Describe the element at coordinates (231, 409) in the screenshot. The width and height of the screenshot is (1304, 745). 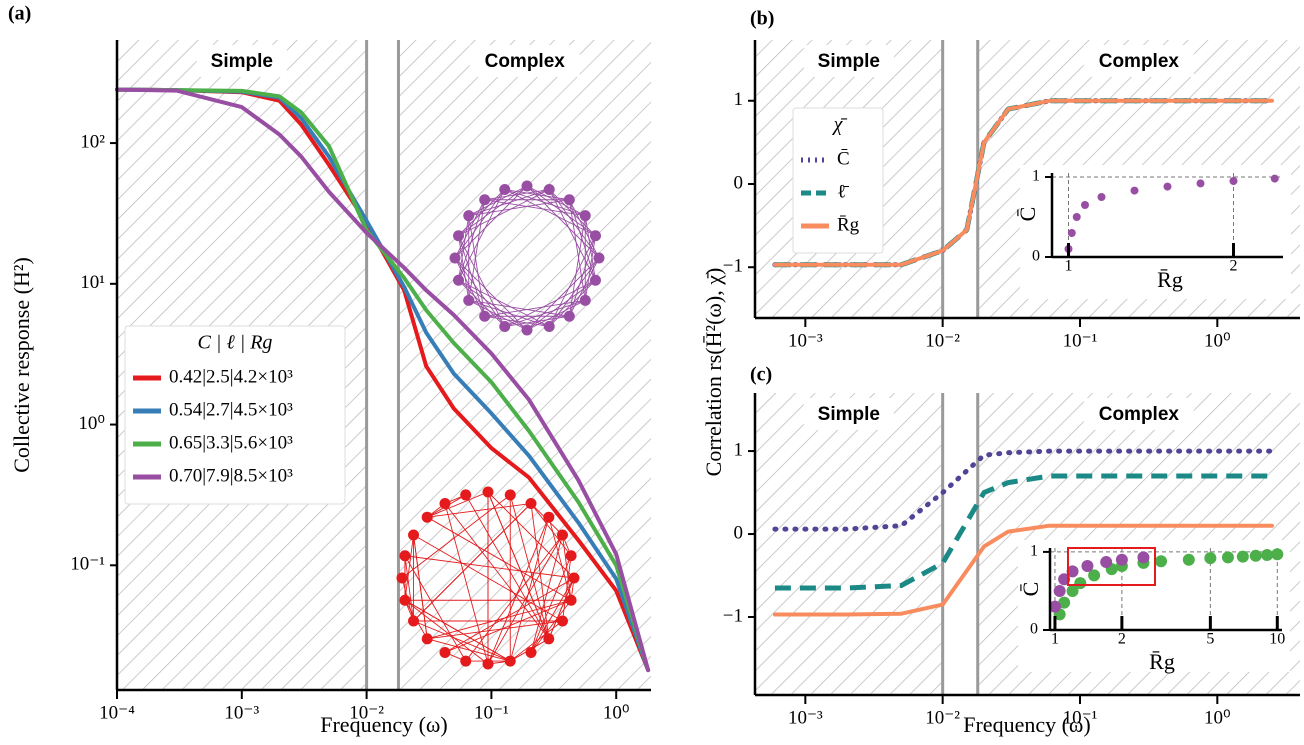
I see `legend-label: 0.54|2.7|4.5×10³` at that location.